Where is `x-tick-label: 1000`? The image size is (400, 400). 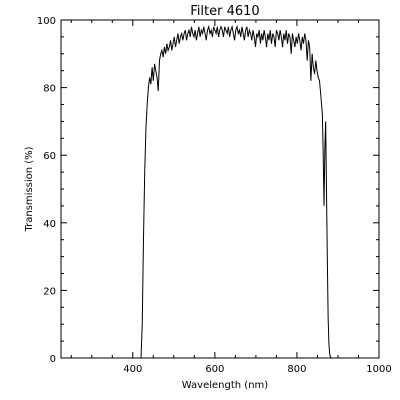 x-tick-label: 1000 is located at coordinates (378, 369).